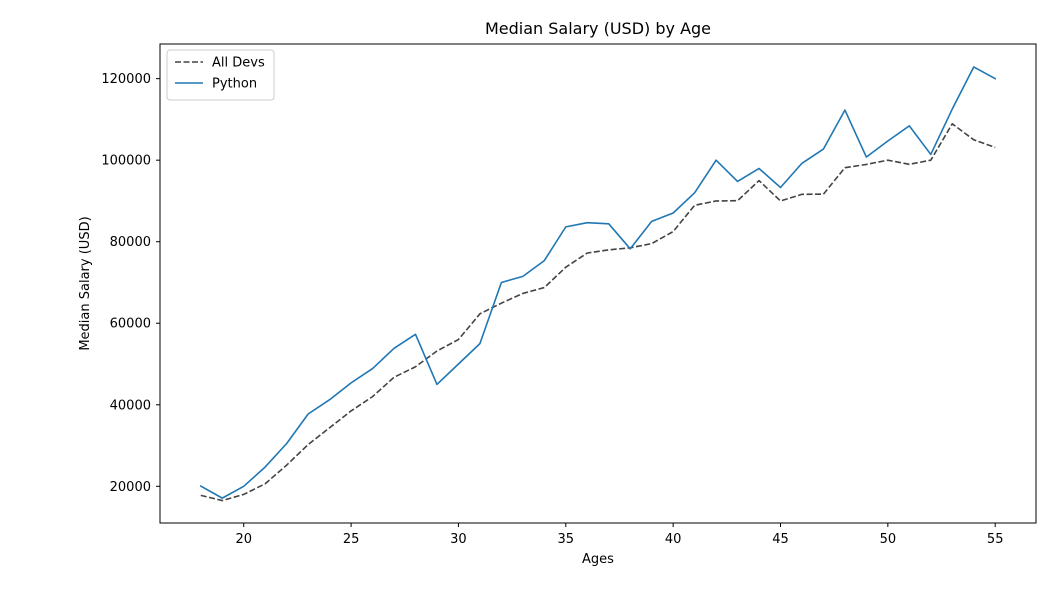 Image resolution: width=1060 pixels, height=595 pixels. What do you see at coordinates (673, 539) in the screenshot?
I see `x-tick-label: 40` at bounding box center [673, 539].